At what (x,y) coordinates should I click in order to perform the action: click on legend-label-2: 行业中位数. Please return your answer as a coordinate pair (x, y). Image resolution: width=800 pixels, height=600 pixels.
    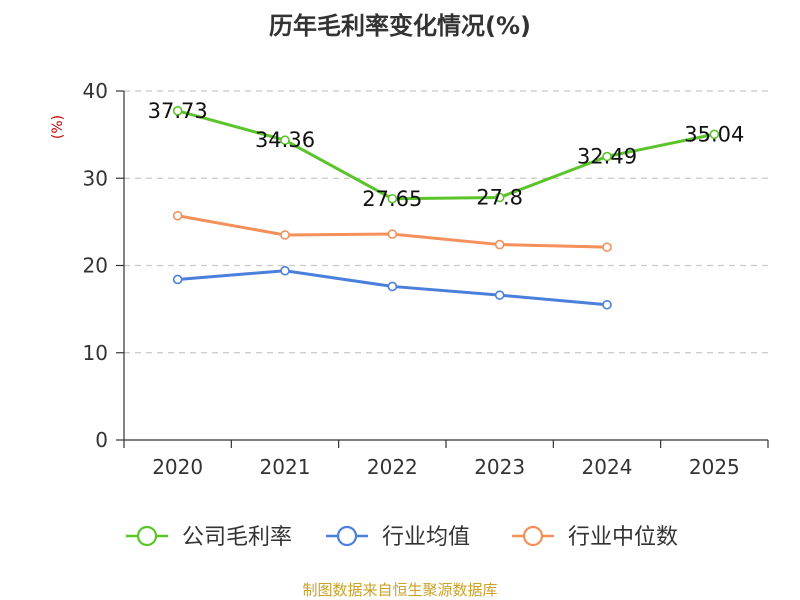
    Looking at the image, I should click on (623, 537).